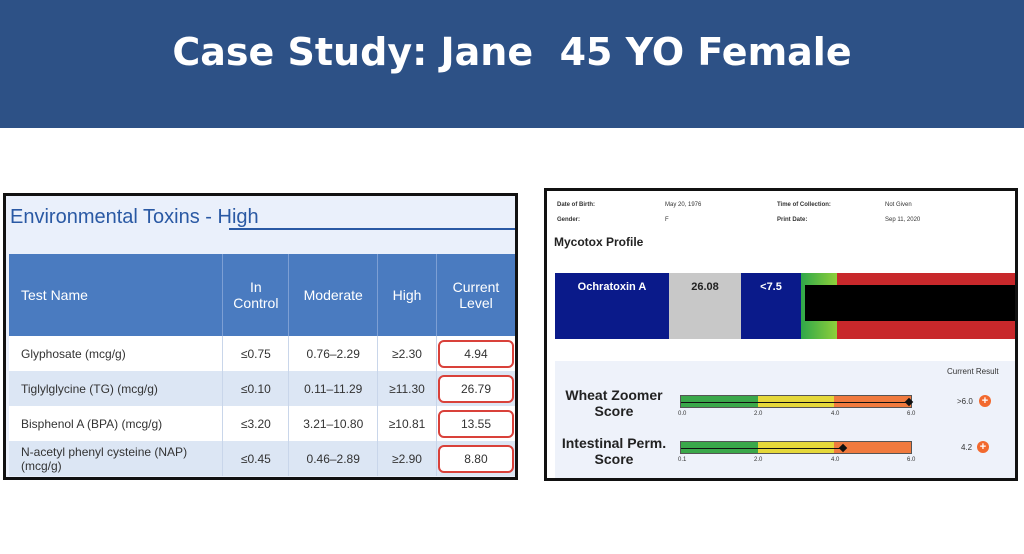 The image size is (1024, 554). What do you see at coordinates (667, 220) in the screenshot?
I see `gender-value: F` at bounding box center [667, 220].